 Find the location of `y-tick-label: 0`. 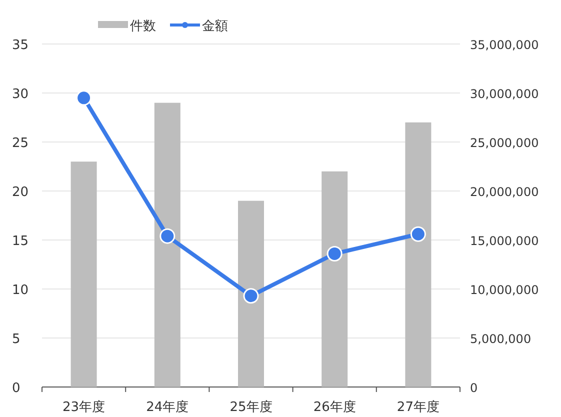

y-tick-label: 0 is located at coordinates (16, 388).